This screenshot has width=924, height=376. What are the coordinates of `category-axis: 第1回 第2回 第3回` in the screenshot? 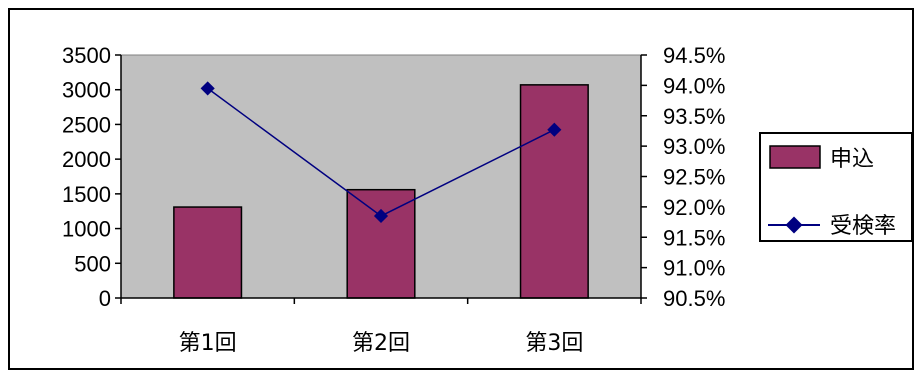 It's located at (381, 326).